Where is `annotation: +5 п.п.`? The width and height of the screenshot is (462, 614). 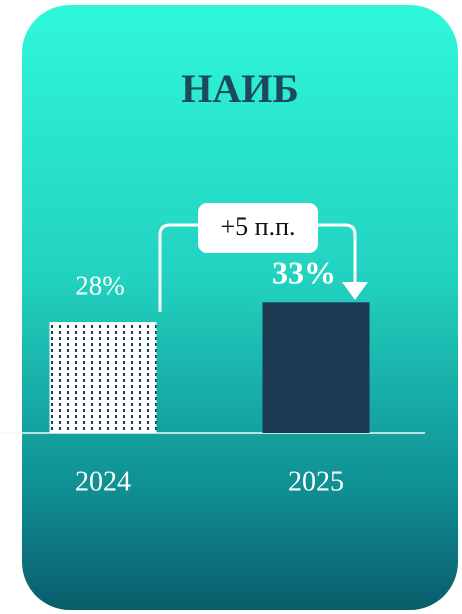 annotation: +5 п.п. is located at coordinates (258, 226).